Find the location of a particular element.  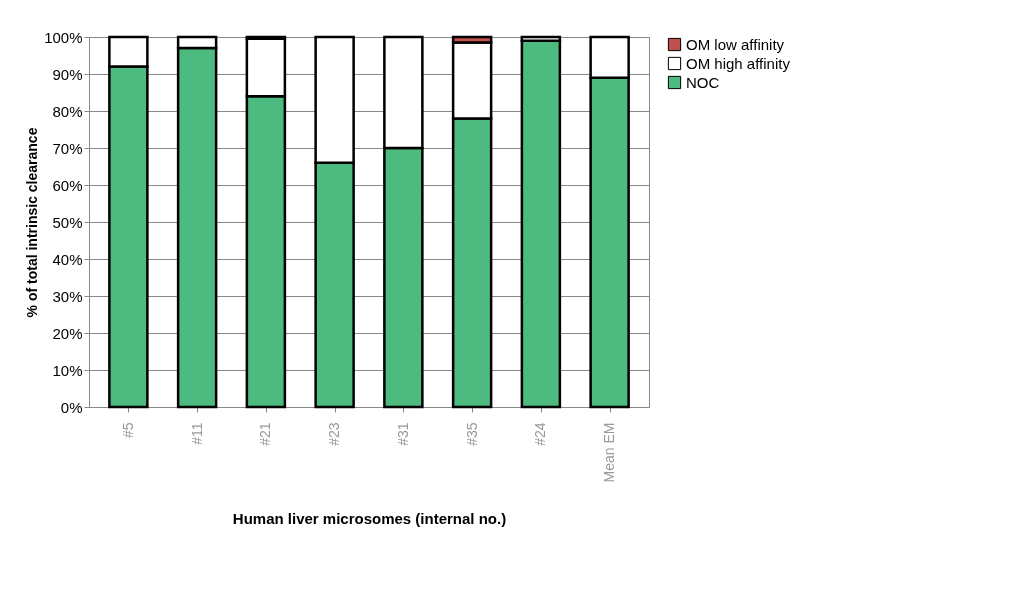

y-tick-label: 70% is located at coordinates (67, 148).